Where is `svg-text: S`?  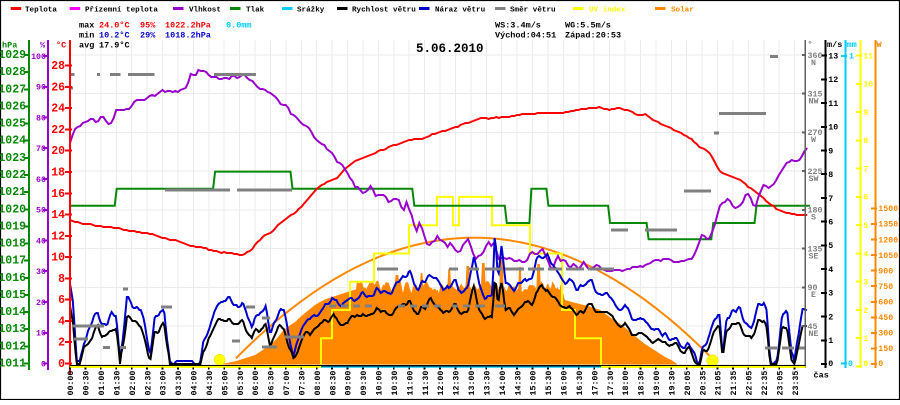 svg-text: S is located at coordinates (813, 218).